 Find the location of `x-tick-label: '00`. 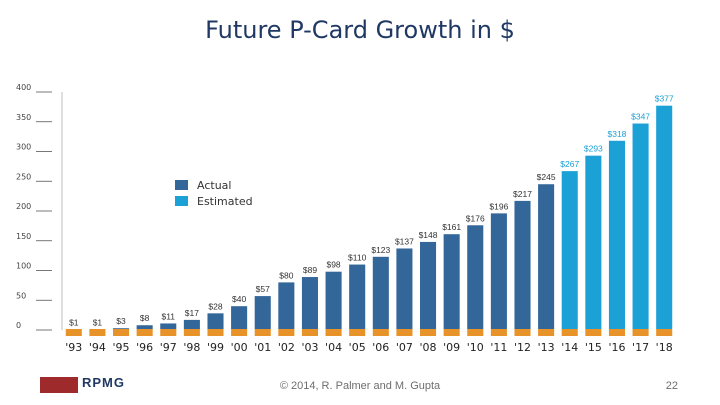

x-tick-label: '00 is located at coordinates (239, 347).